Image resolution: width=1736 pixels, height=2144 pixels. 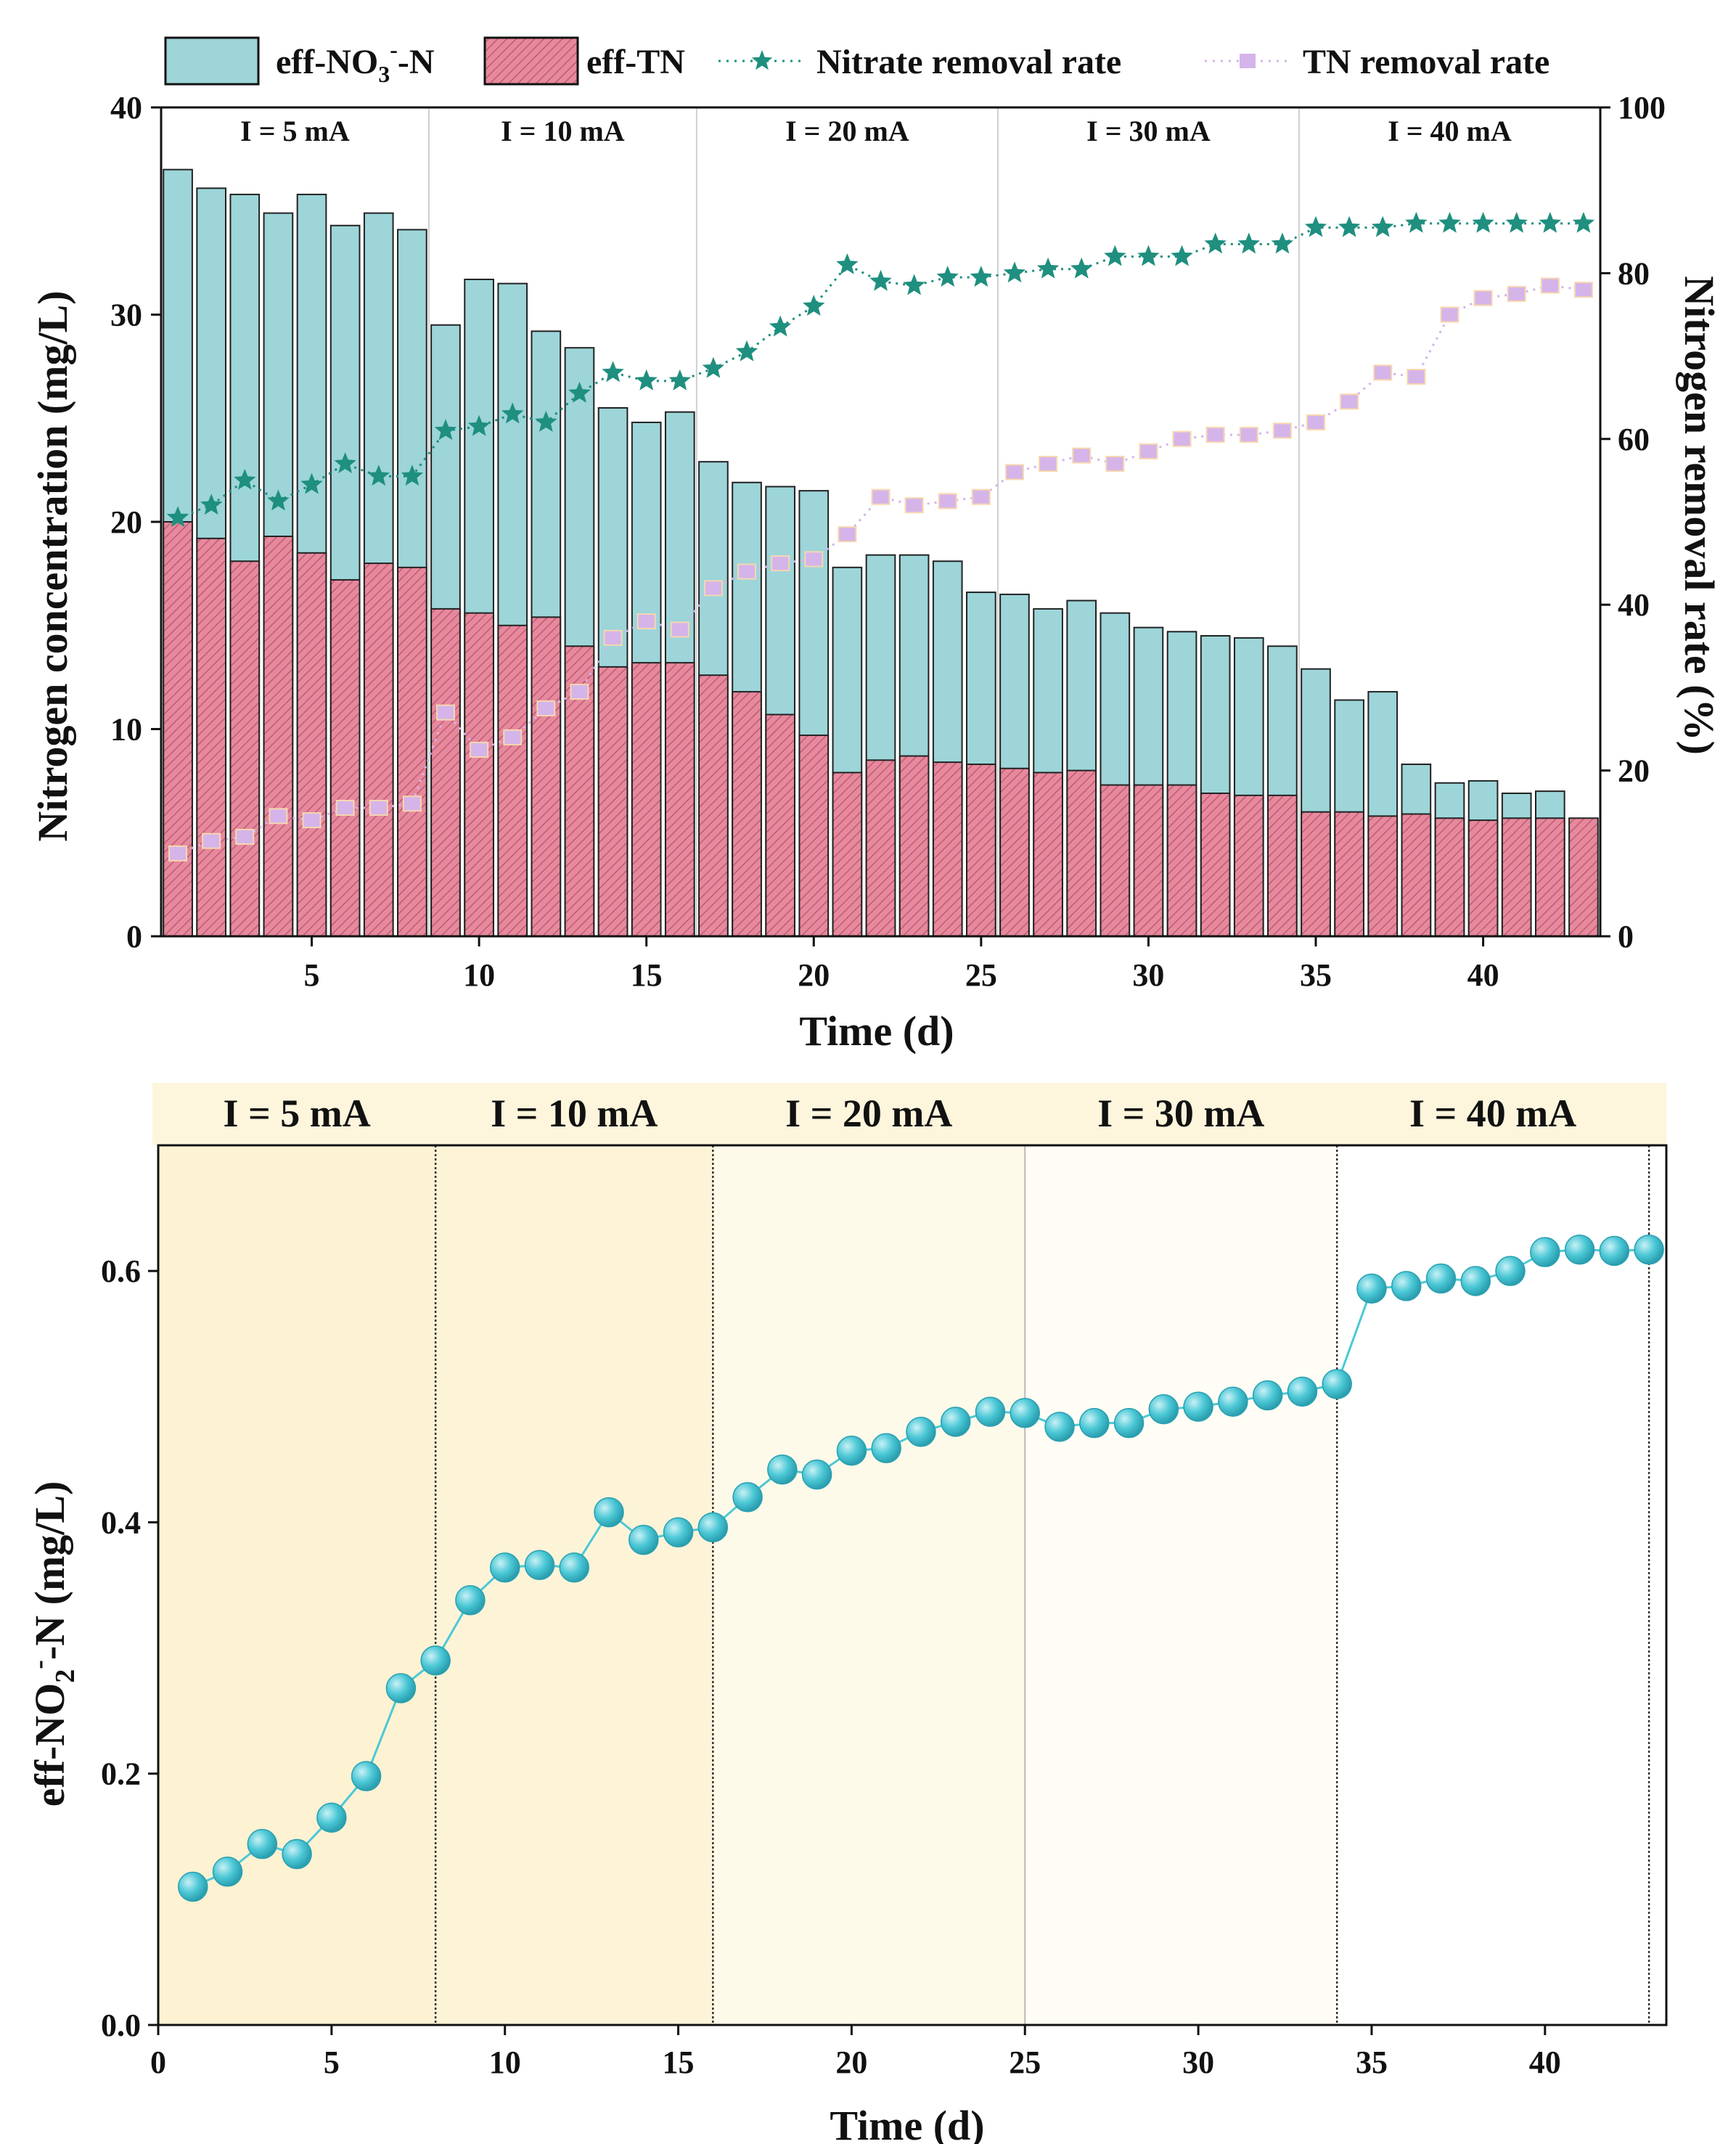 I want to click on y2-tick-label: 80, so click(x=1634, y=273).